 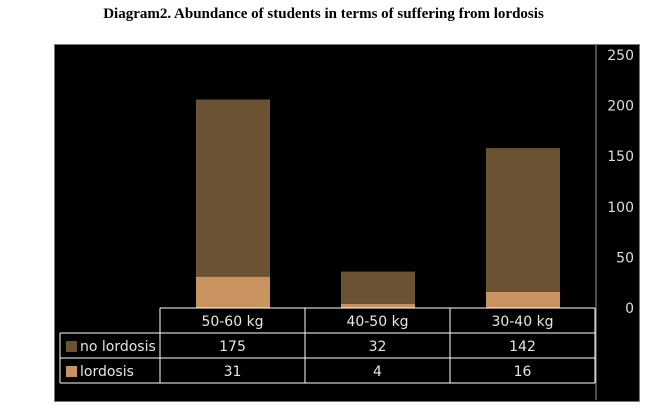 What do you see at coordinates (233, 372) in the screenshot?
I see `data-label-lordosis-0: 31` at bounding box center [233, 372].